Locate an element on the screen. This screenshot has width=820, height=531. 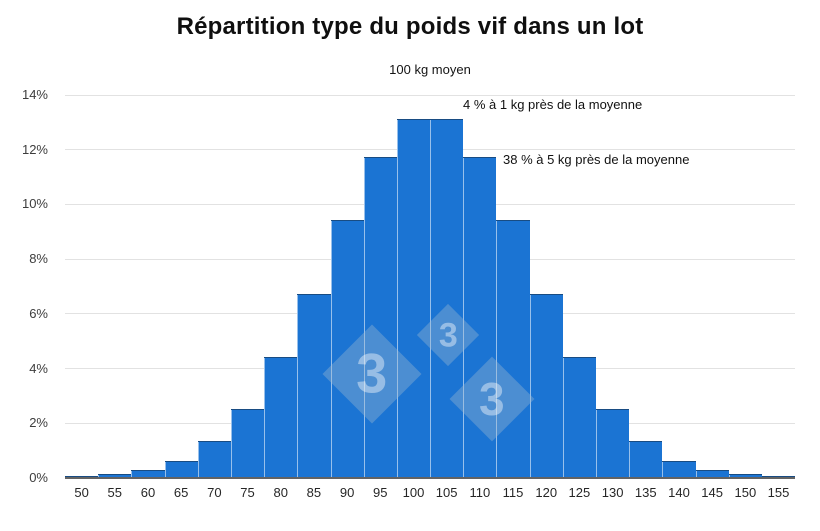
x-axis-label: 65 is located at coordinates (181, 492).